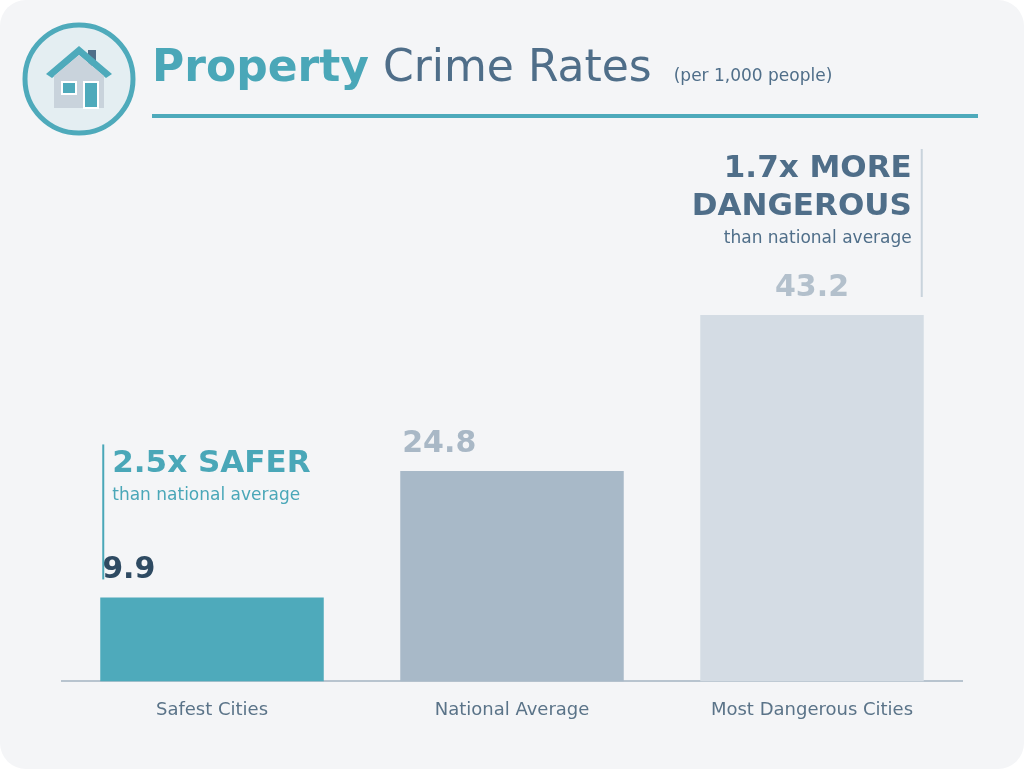 The width and height of the screenshot is (1024, 769). Describe the element at coordinates (212, 708) in the screenshot. I see `x-tick-label: Safest Cities` at that location.